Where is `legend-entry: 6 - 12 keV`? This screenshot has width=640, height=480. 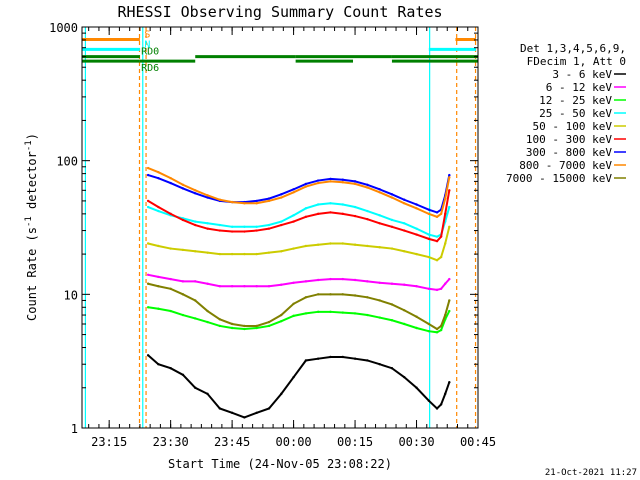 legend-entry: 6 - 12 keV is located at coordinates (579, 87).